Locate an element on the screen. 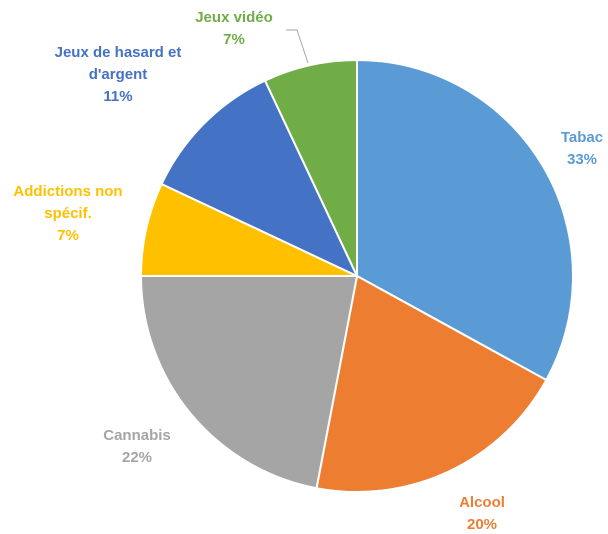 Image resolution: width=608 pixels, height=534 pixels. slice-name-label: spécif. is located at coordinates (68, 213).